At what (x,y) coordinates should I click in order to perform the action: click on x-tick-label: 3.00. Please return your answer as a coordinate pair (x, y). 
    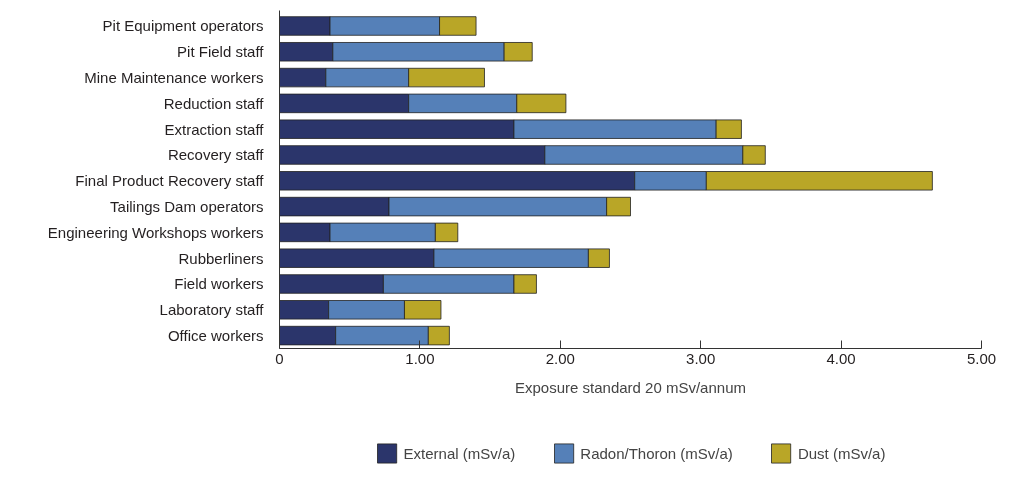
    Looking at the image, I should click on (701, 358).